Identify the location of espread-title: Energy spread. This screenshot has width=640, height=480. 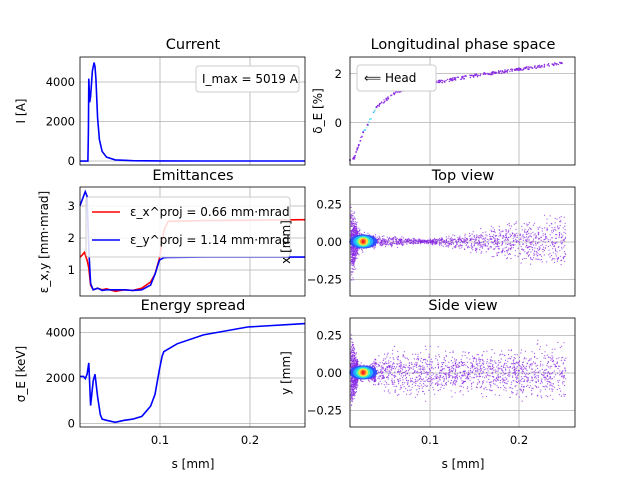
(193, 306).